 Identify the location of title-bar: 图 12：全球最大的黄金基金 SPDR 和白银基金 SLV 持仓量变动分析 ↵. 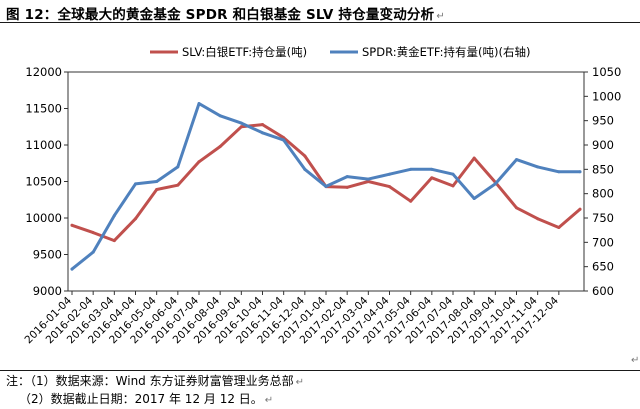
(320, 11).